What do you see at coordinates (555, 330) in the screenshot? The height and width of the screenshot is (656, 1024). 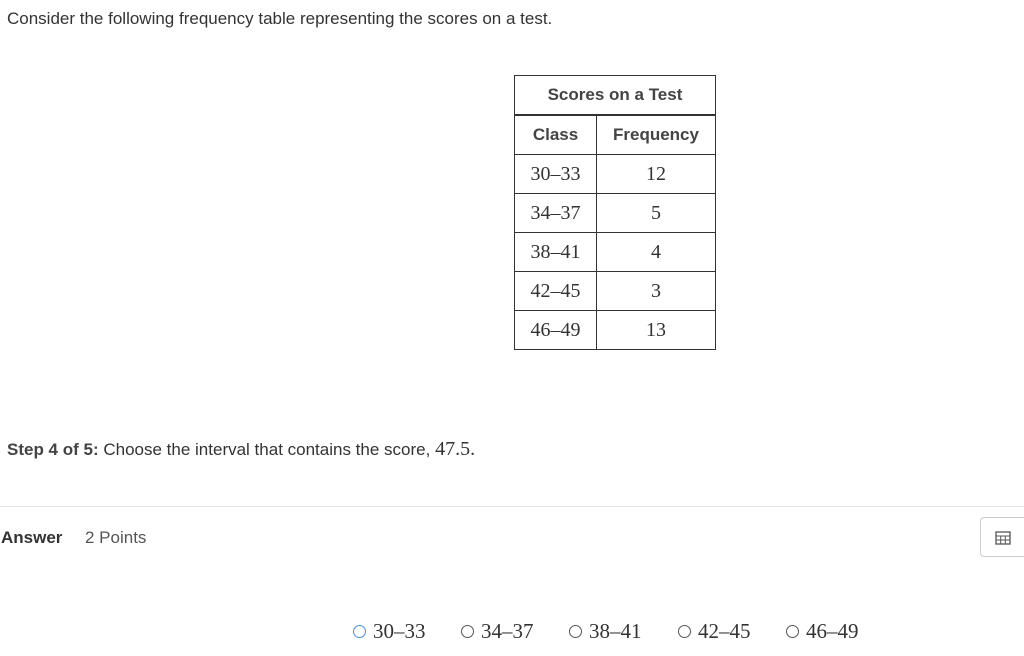 I see `class-cell: 46–49` at bounding box center [555, 330].